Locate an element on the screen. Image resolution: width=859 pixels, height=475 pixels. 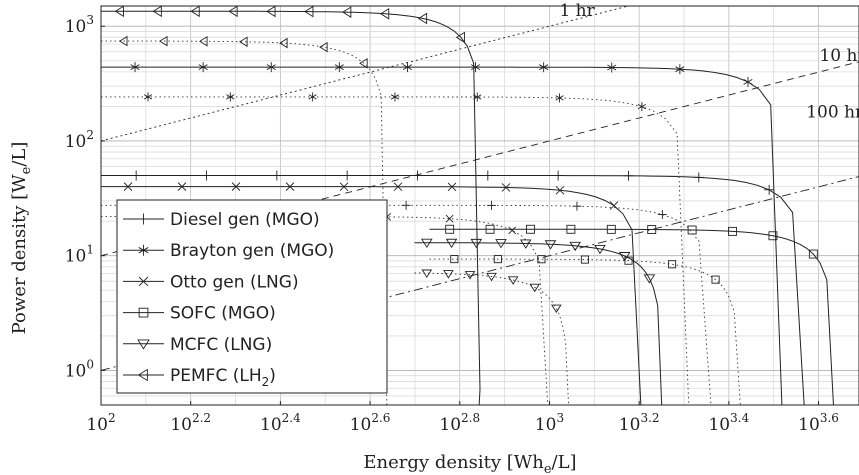
x-tick-label: 102.4 is located at coordinates (280, 423).